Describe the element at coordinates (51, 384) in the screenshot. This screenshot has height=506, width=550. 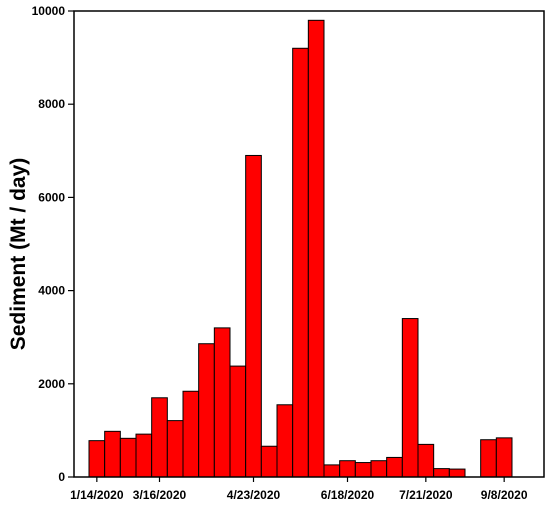
I see `y-tick-label-1: 2000` at that location.